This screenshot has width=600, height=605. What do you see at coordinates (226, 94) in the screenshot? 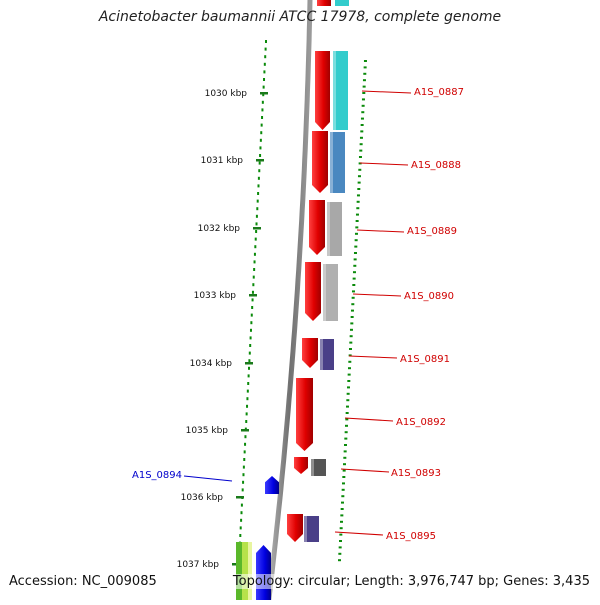
I see `ruler-tick-label: 1030 kbp` at bounding box center [226, 94].